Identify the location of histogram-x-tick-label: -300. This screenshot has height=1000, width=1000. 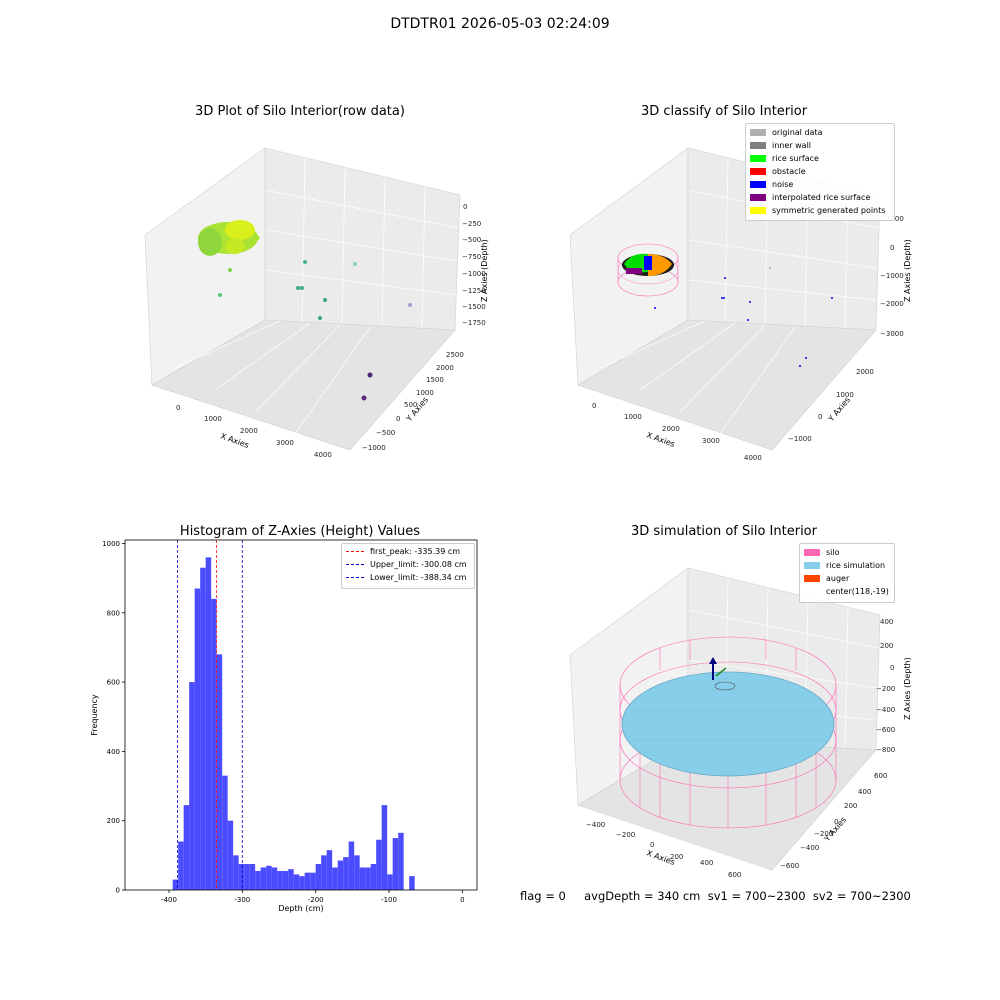
(242, 900).